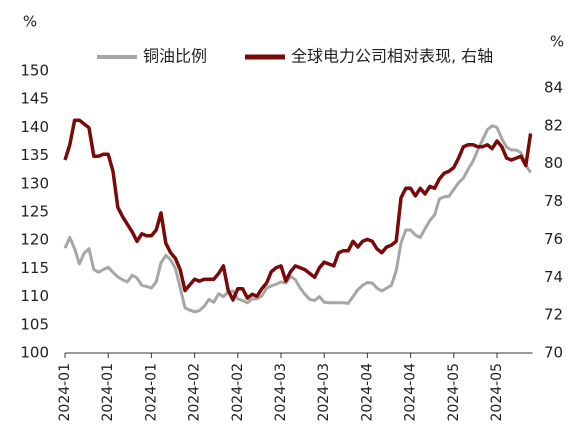 The height and width of the screenshot is (447, 587). I want to click on y-unit-label: %, so click(30, 22).